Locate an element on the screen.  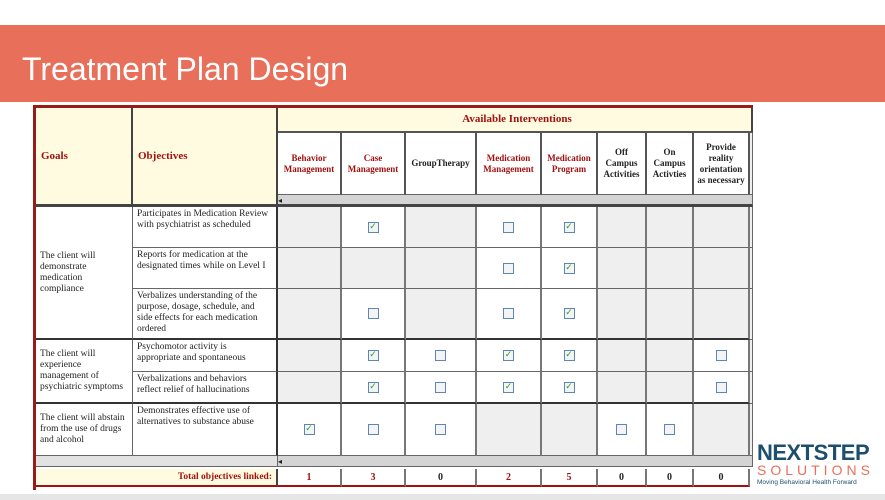
interventions-scrollbar: ◂ is located at coordinates (515, 461).